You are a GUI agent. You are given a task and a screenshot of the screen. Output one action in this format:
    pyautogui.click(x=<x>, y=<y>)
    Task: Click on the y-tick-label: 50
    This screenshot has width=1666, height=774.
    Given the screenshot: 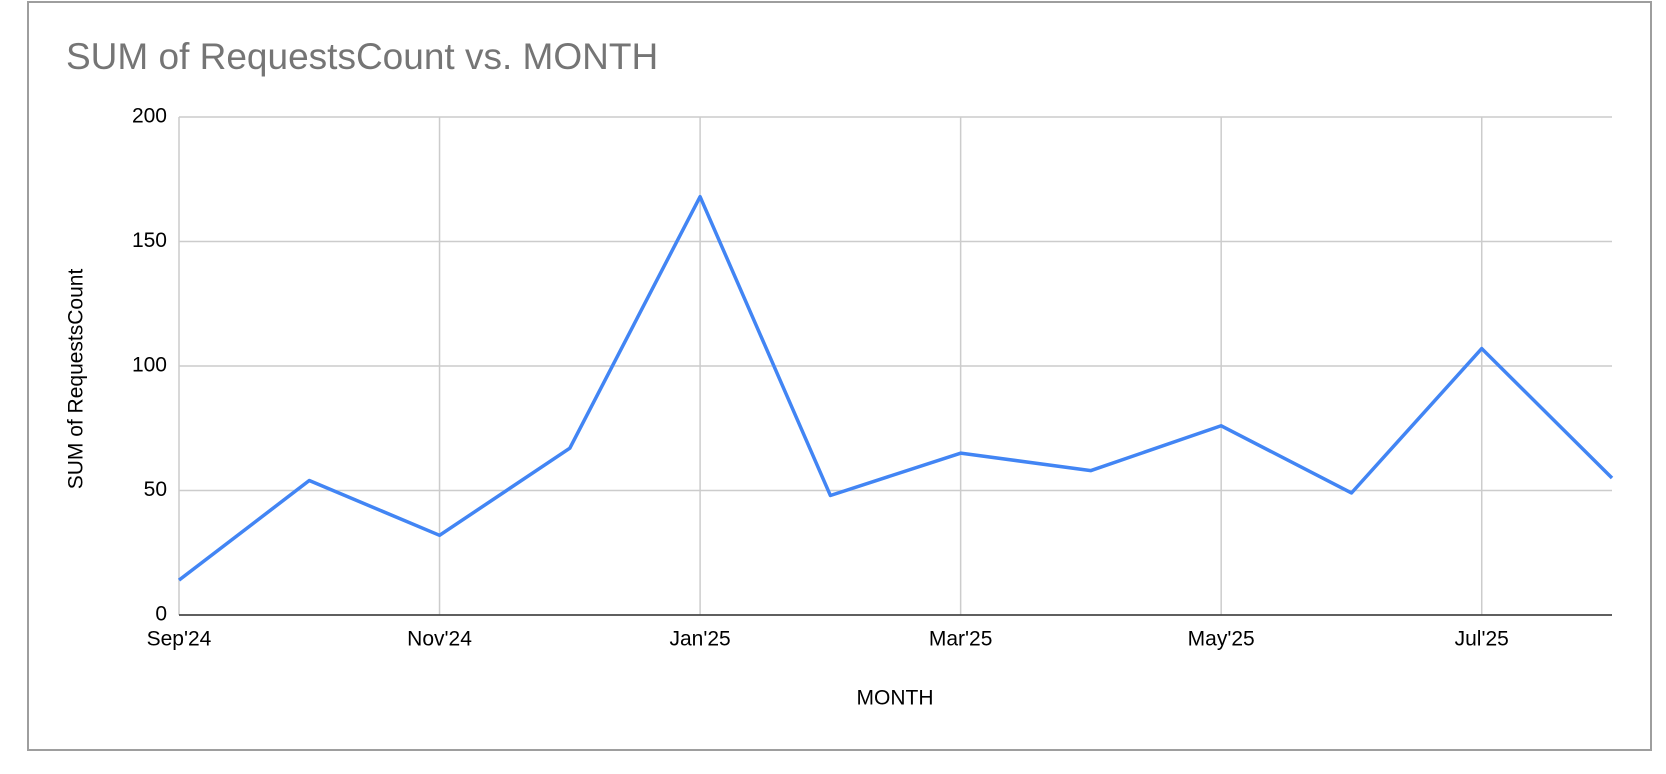 What is the action you would take?
    pyautogui.click(x=155, y=489)
    